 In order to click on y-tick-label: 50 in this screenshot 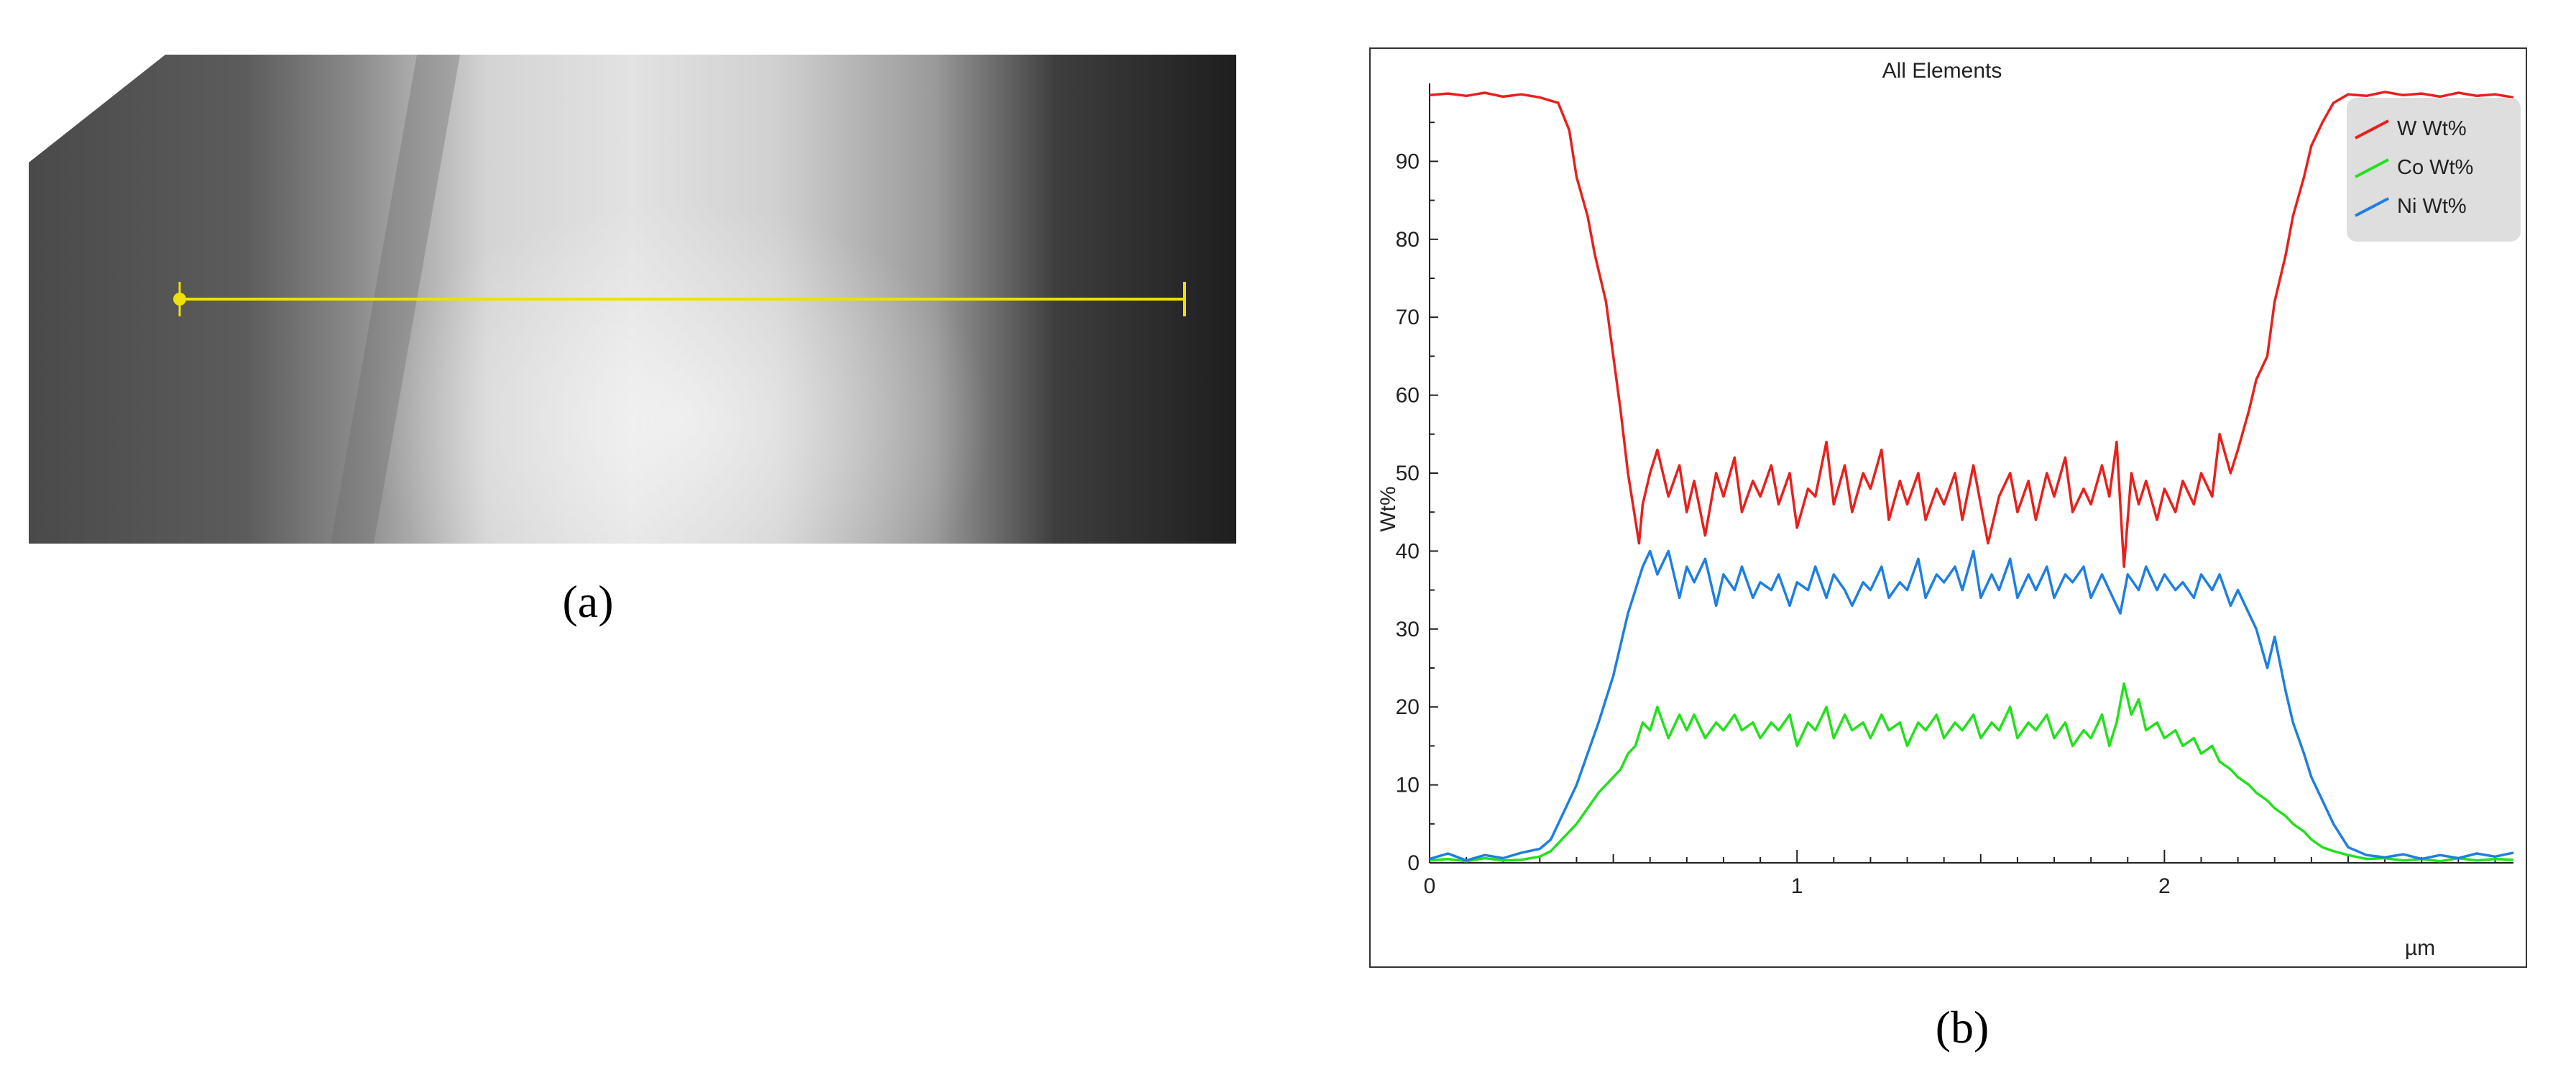, I will do `click(1408, 473)`.